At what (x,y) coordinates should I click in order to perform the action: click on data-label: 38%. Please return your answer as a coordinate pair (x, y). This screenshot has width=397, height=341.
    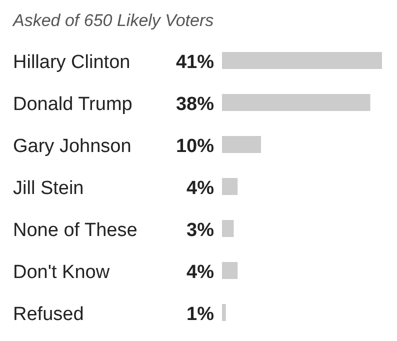
    Looking at the image, I should click on (195, 104).